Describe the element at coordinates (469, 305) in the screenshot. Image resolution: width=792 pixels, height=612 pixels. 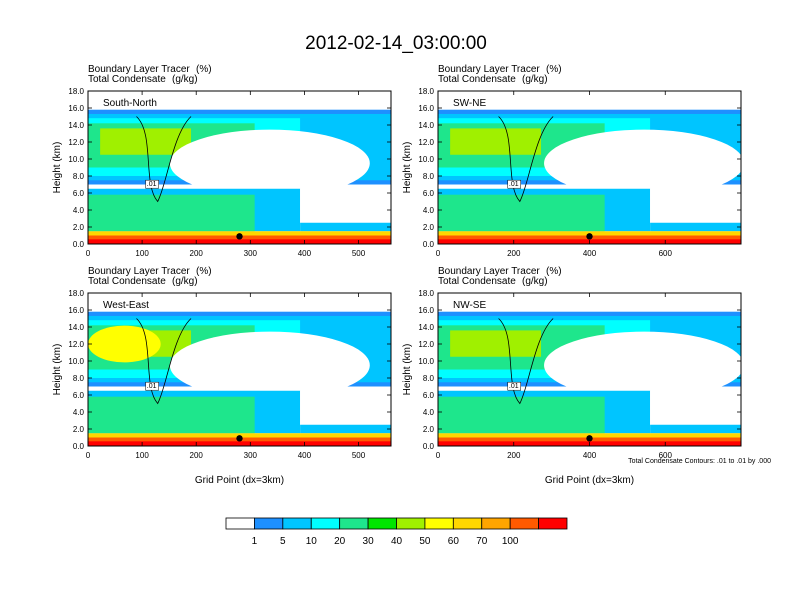
I see `panel-name: NW-SE` at that location.